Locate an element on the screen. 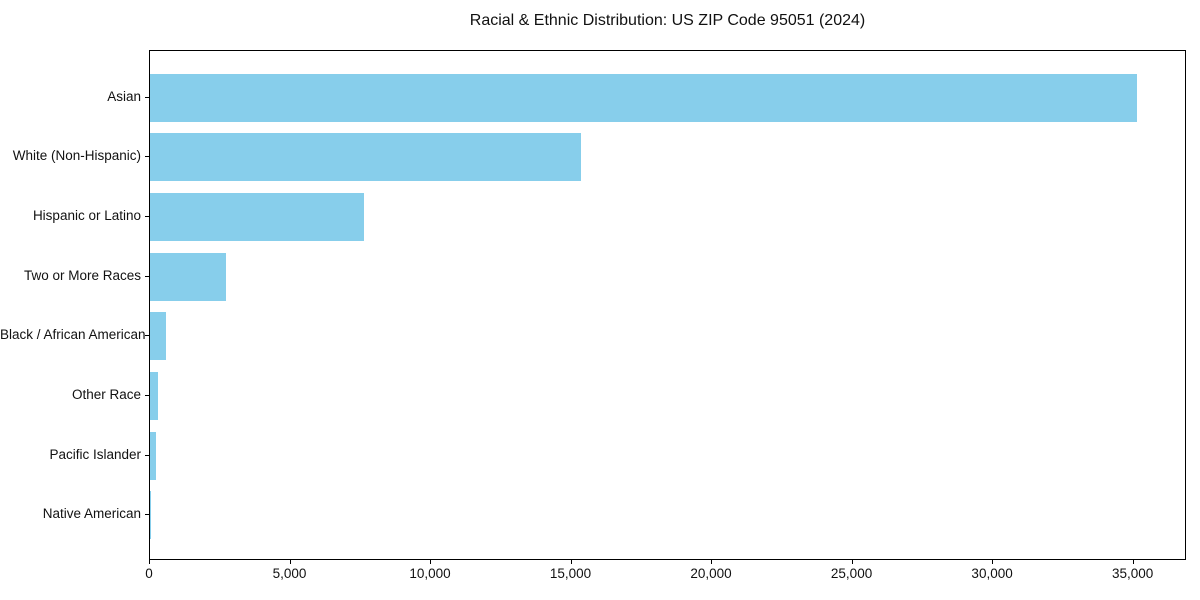 Image resolution: width=1200 pixels, height=600 pixels. y-tick-label-two-or-more-races: Two or More Races is located at coordinates (82, 275).